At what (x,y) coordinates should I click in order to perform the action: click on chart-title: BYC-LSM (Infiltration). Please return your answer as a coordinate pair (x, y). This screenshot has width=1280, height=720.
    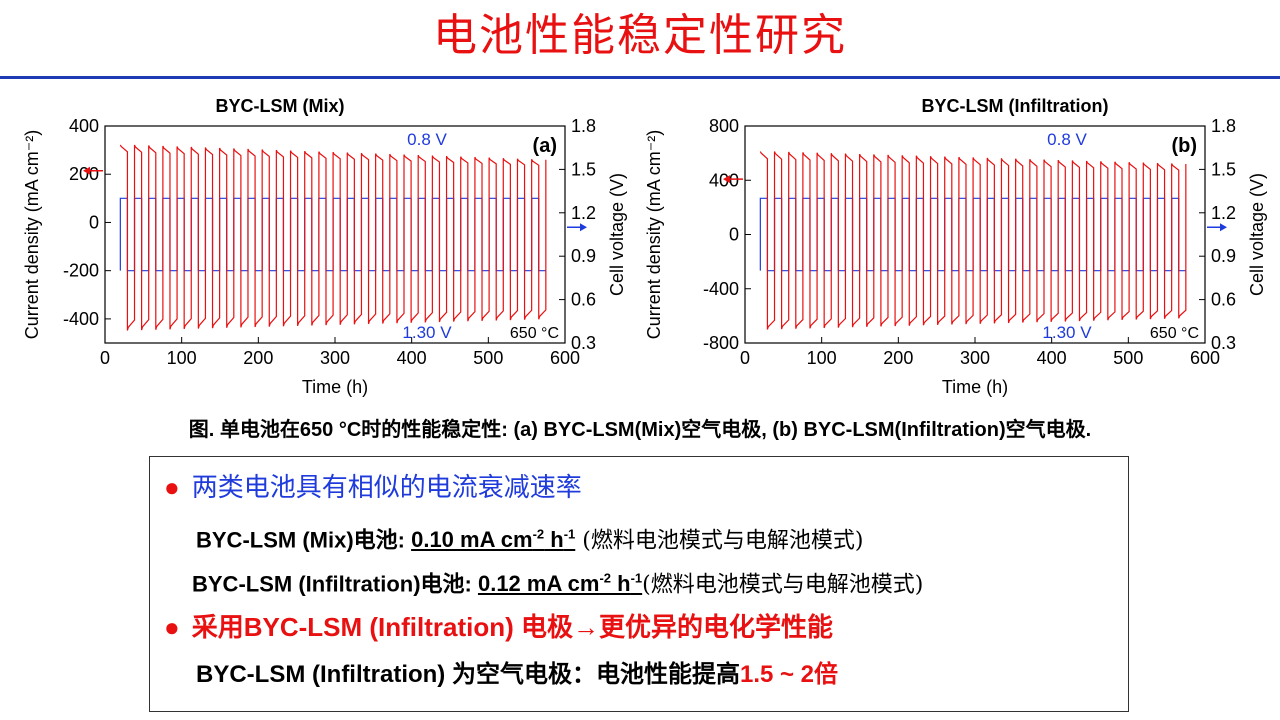
    Looking at the image, I should click on (1015, 106).